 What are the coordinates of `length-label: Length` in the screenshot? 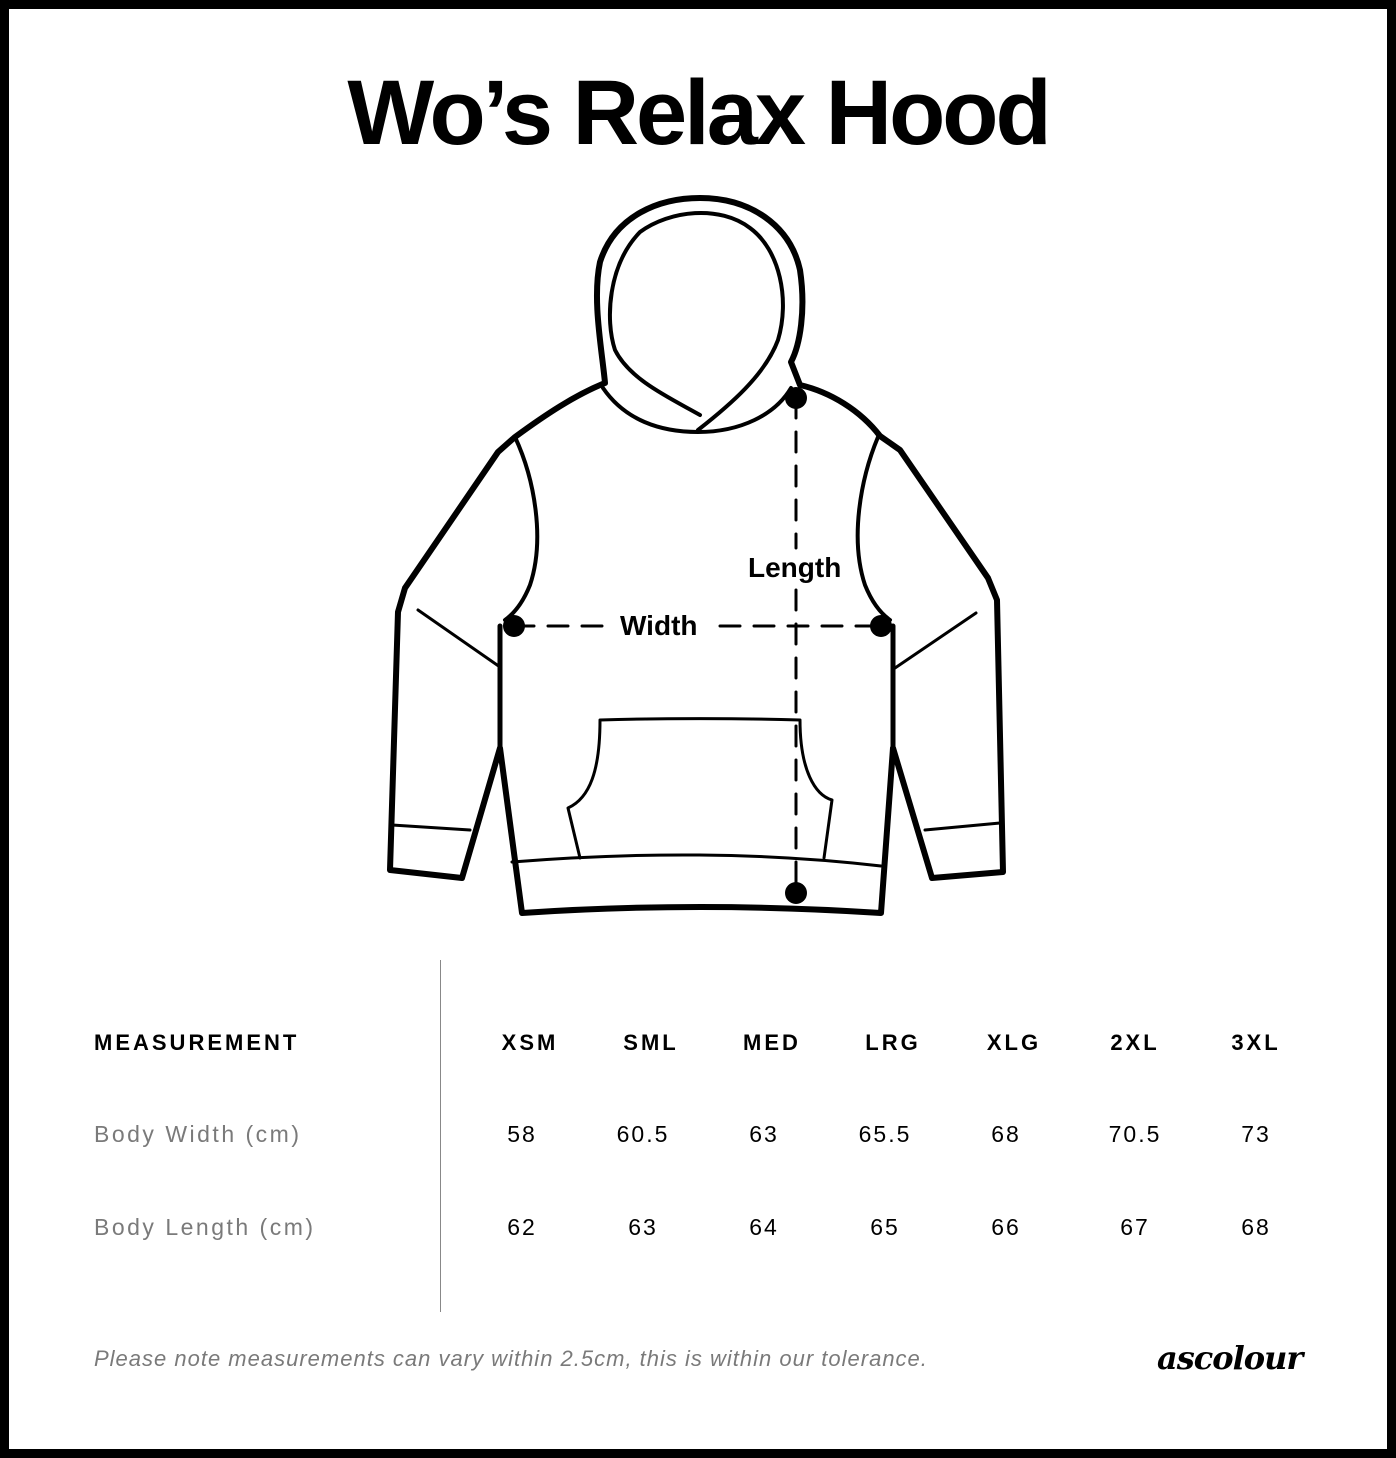 It's located at (795, 567).